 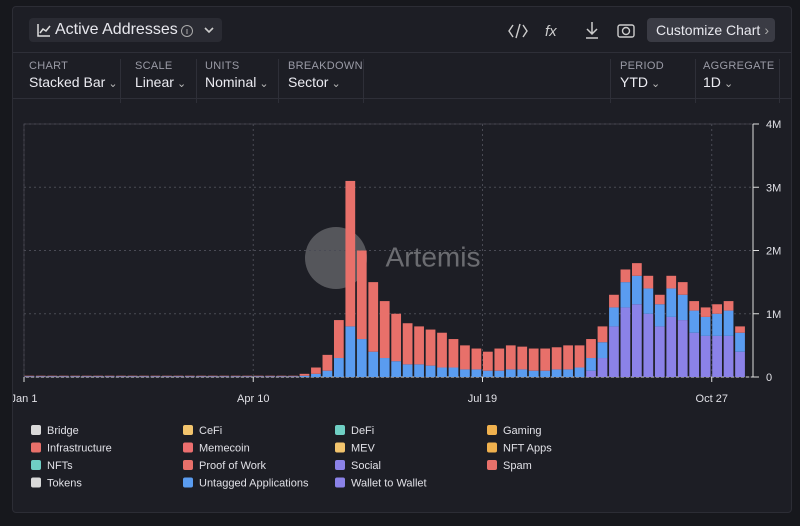 I want to click on x-tick-label: Oct 27, so click(x=712, y=399).